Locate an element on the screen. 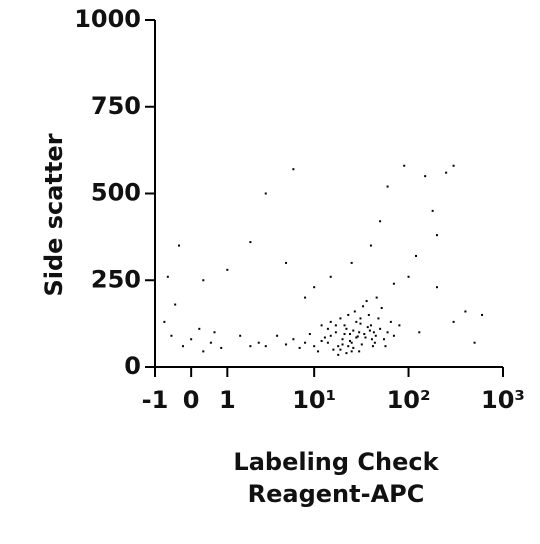  x-tick-label: 0 is located at coordinates (191, 400).